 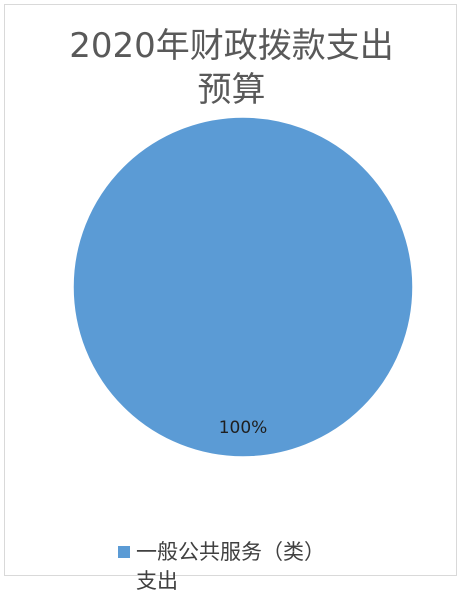 I want to click on chart-title-line-2: 预算, so click(x=231, y=90).